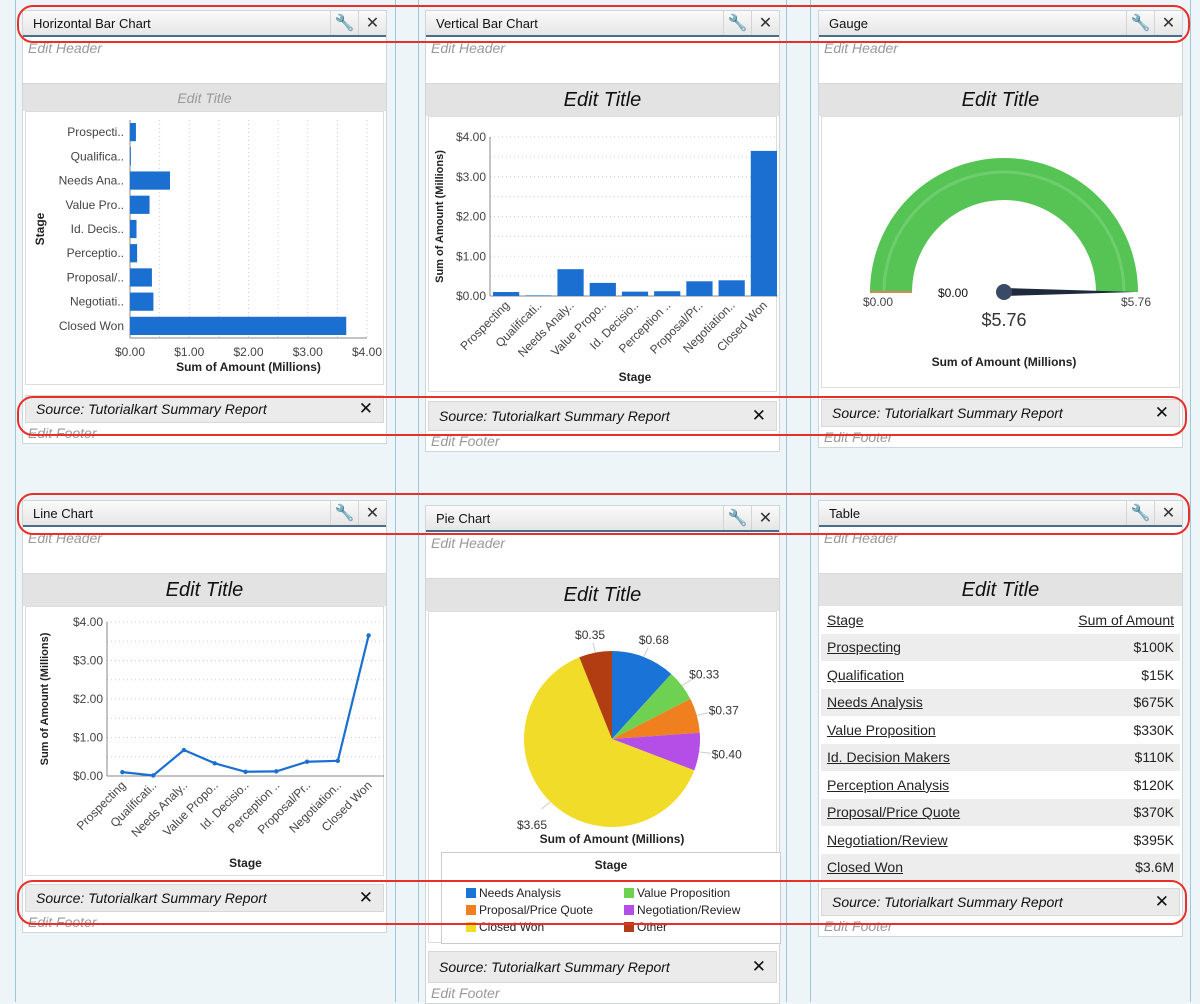  I want to click on component-type-label: Vertical Bar Chart, so click(487, 23).